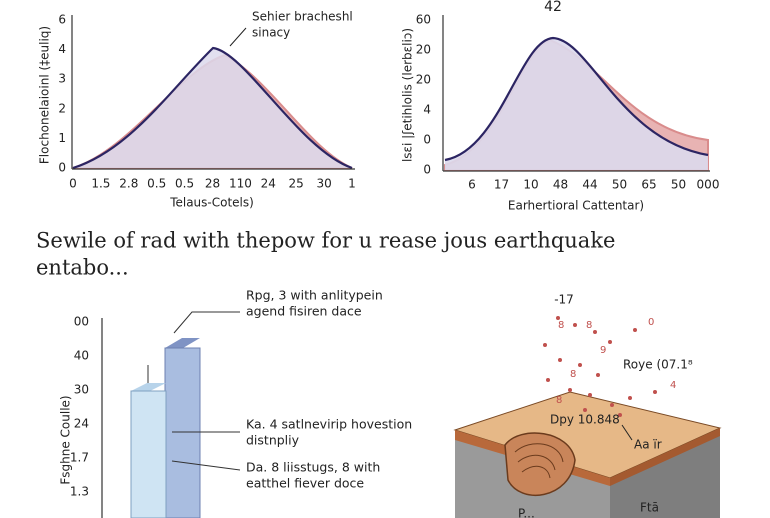  Describe the element at coordinates (302, 17) in the screenshot. I see `annotation: Sehier bracheshl` at that location.